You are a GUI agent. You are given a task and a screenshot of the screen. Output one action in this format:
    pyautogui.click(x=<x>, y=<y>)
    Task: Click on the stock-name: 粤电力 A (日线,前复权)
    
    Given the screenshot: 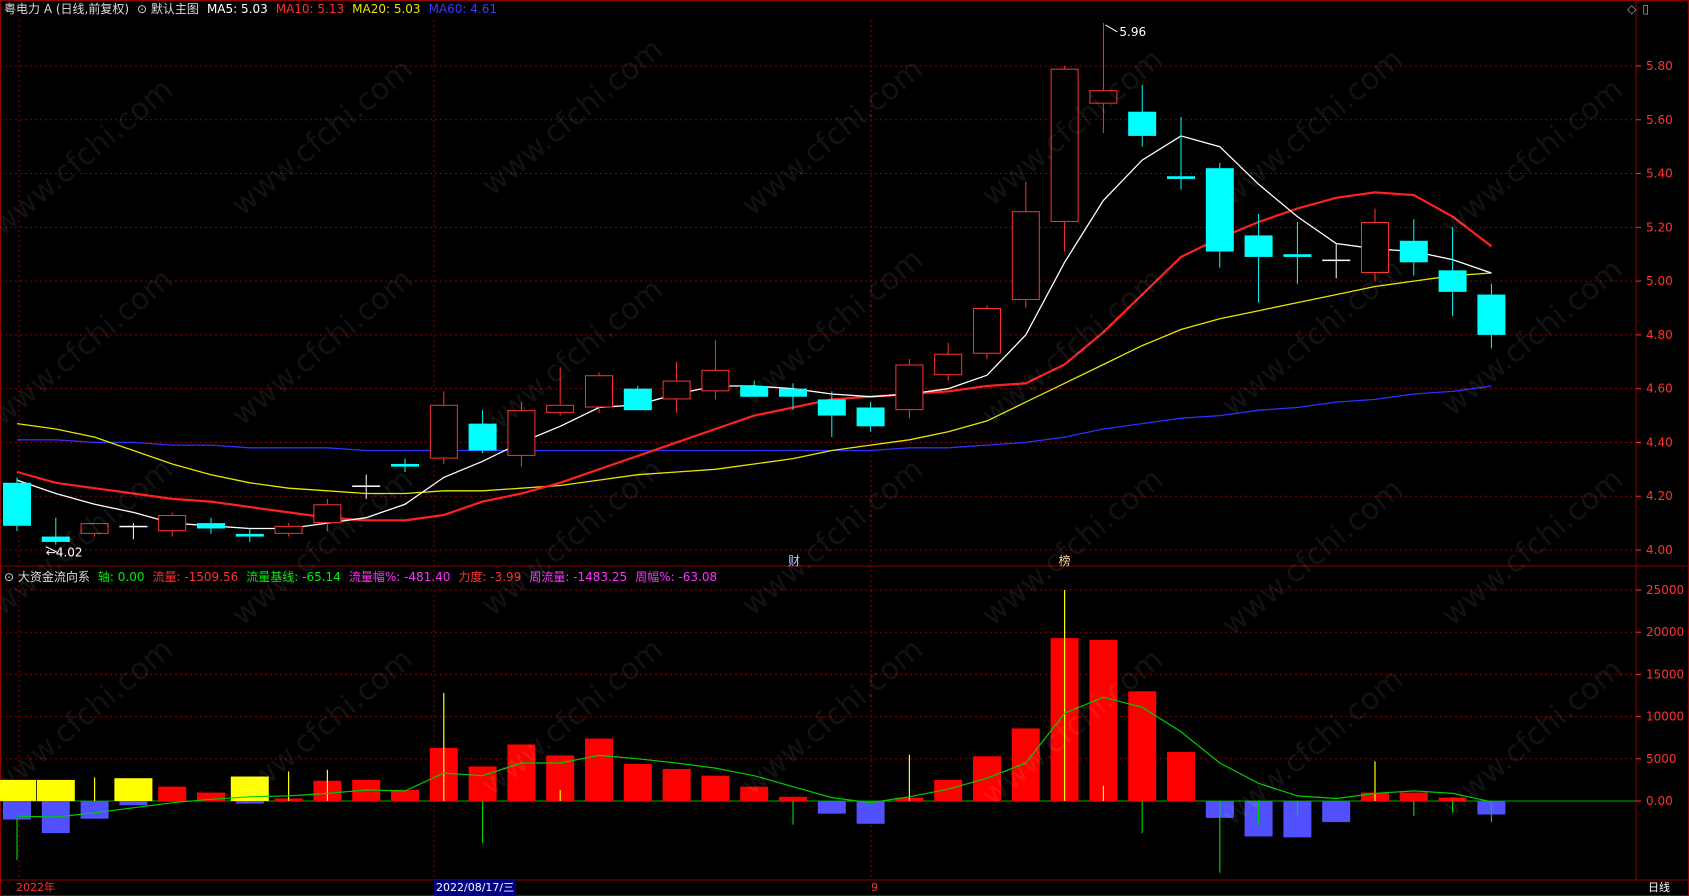 What is the action you would take?
    pyautogui.click(x=67, y=9)
    